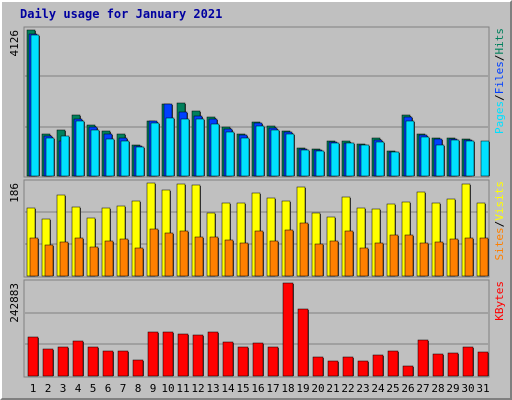  What do you see at coordinates (499, 301) in the screenshot?
I see `legend-kbytes: KBytes` at bounding box center [499, 301].